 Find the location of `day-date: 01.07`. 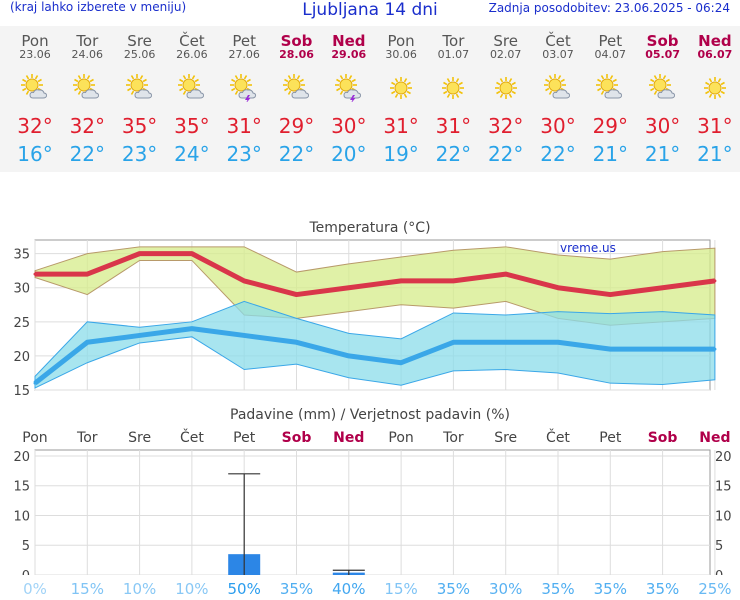

day-date: 01.07 is located at coordinates (453, 54).